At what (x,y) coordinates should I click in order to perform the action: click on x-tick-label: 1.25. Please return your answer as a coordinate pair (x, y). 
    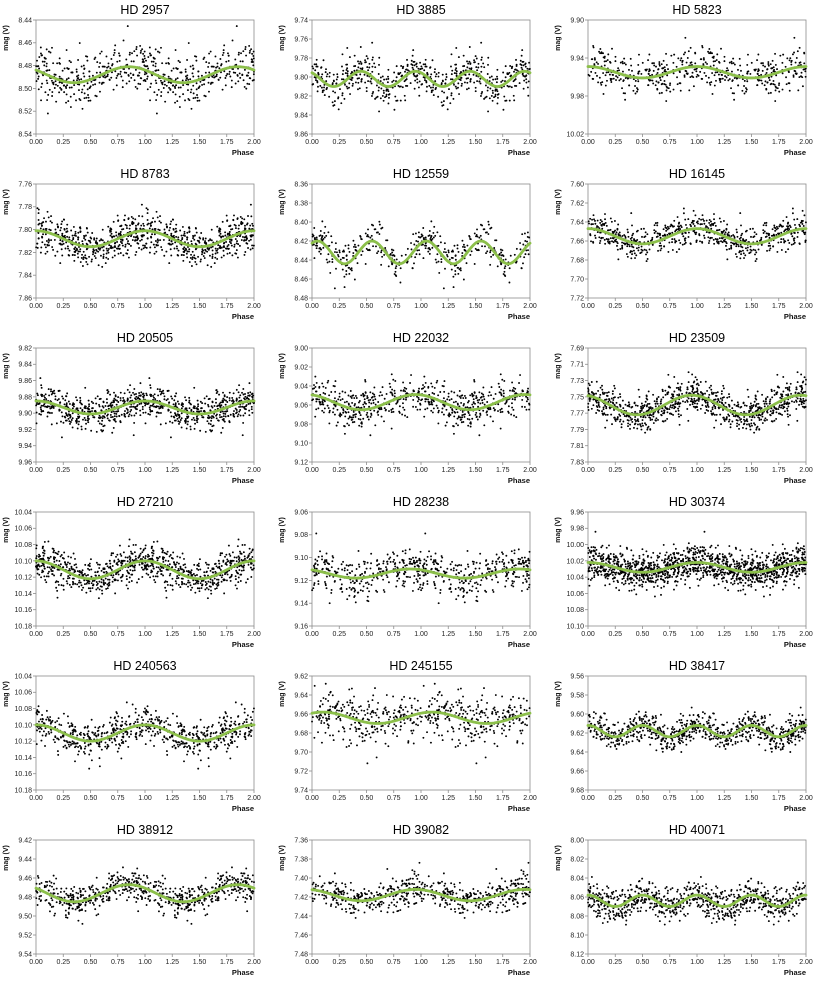
    Looking at the image, I should click on (448, 306).